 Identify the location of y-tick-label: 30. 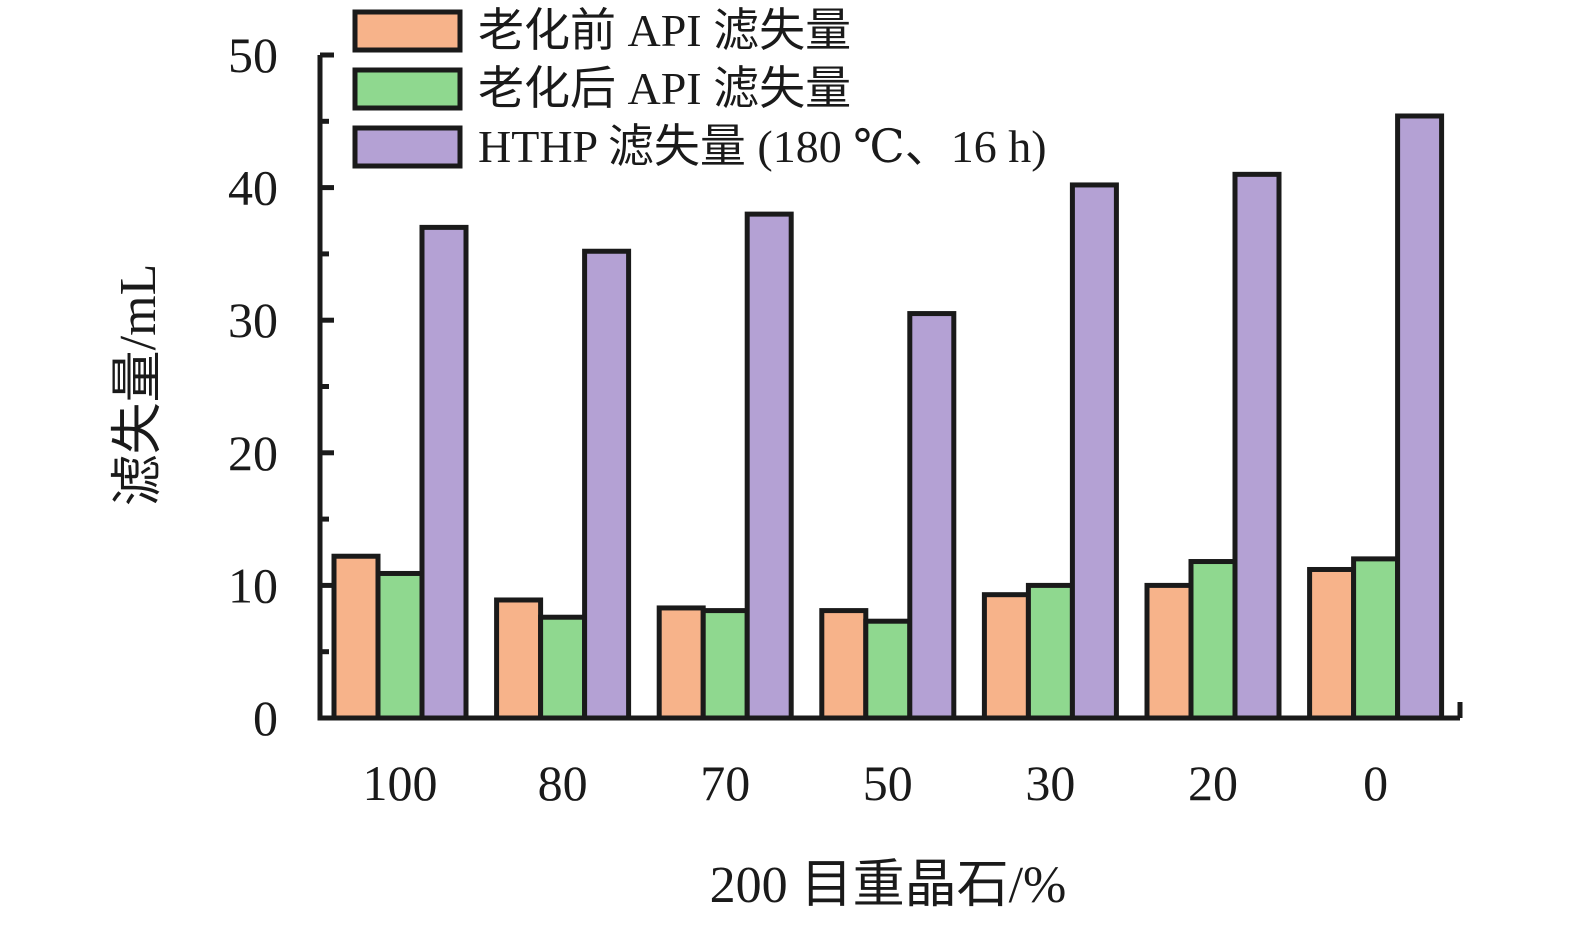
(253, 320).